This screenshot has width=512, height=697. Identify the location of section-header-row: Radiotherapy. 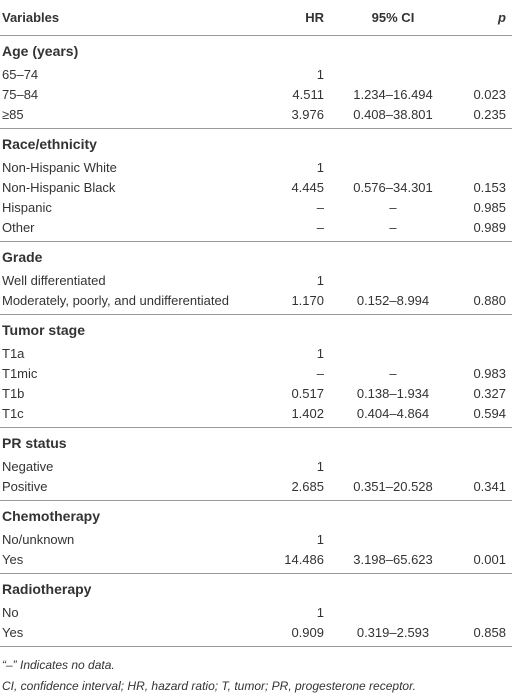
(256, 587).